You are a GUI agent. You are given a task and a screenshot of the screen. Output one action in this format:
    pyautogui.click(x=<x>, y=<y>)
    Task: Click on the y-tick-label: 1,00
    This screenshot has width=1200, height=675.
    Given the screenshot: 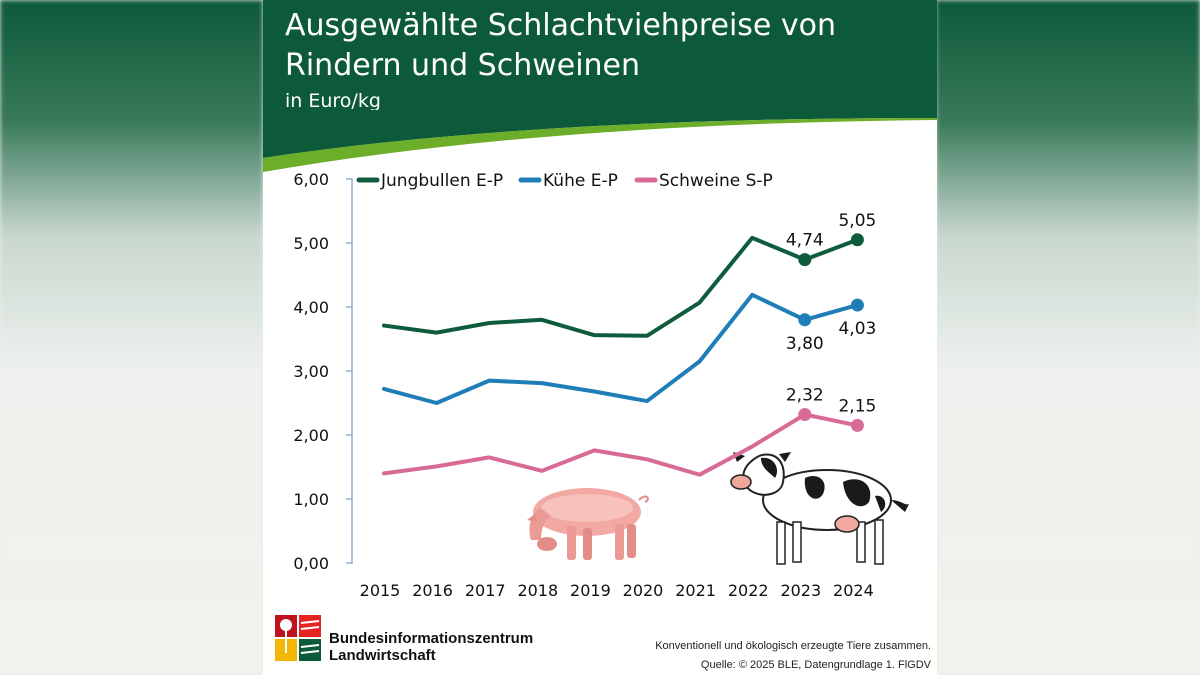 What is the action you would take?
    pyautogui.click(x=311, y=499)
    